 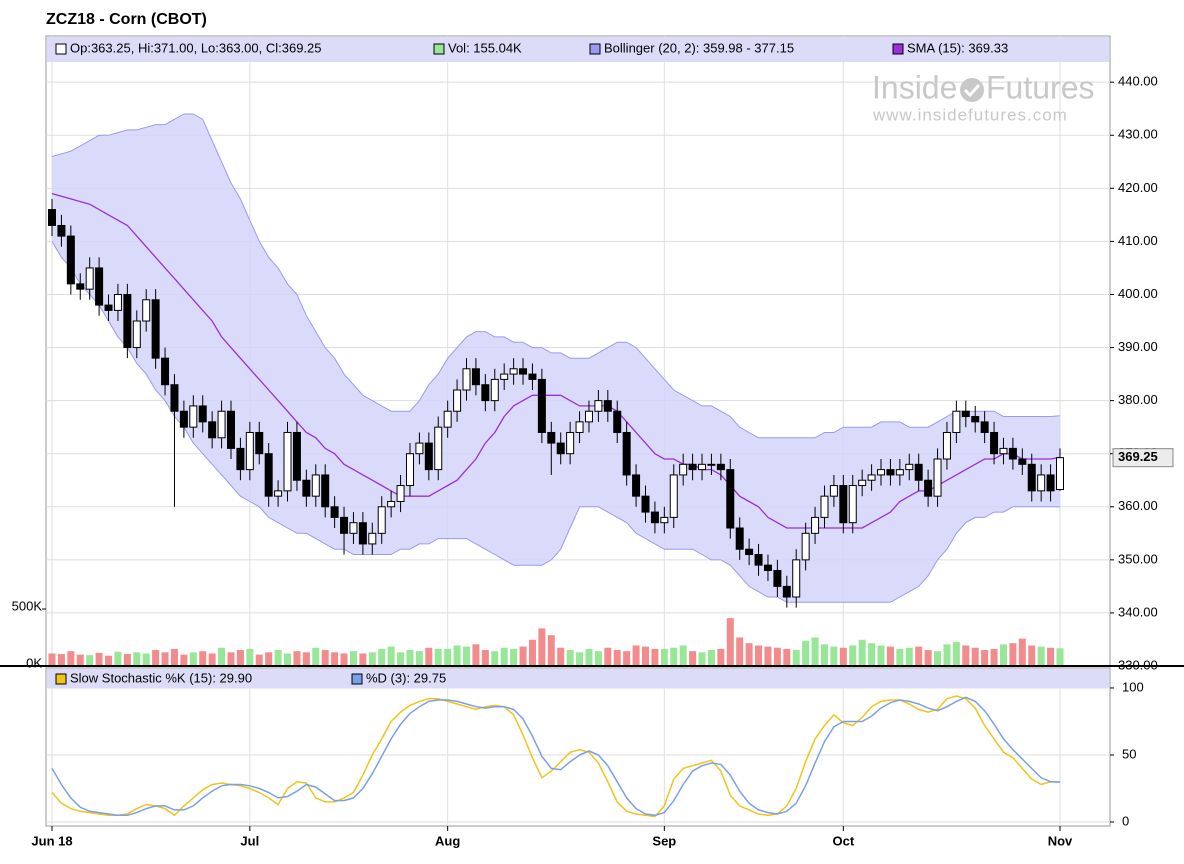 What do you see at coordinates (1138, 240) in the screenshot?
I see `y-tick-label: 410.00` at bounding box center [1138, 240].